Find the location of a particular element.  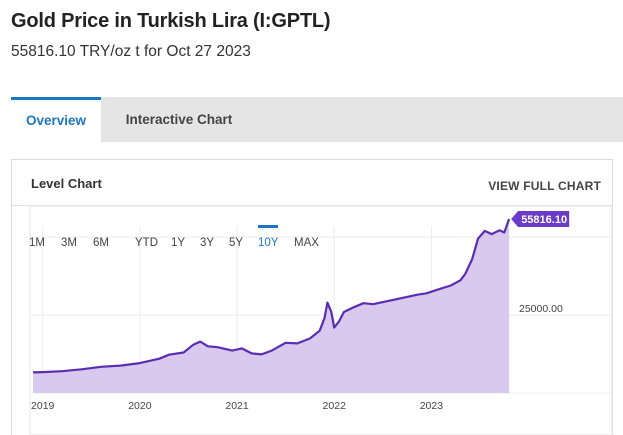

page-title: Gold Price in Turkish Lira (I:GPTL) is located at coordinates (171, 21).